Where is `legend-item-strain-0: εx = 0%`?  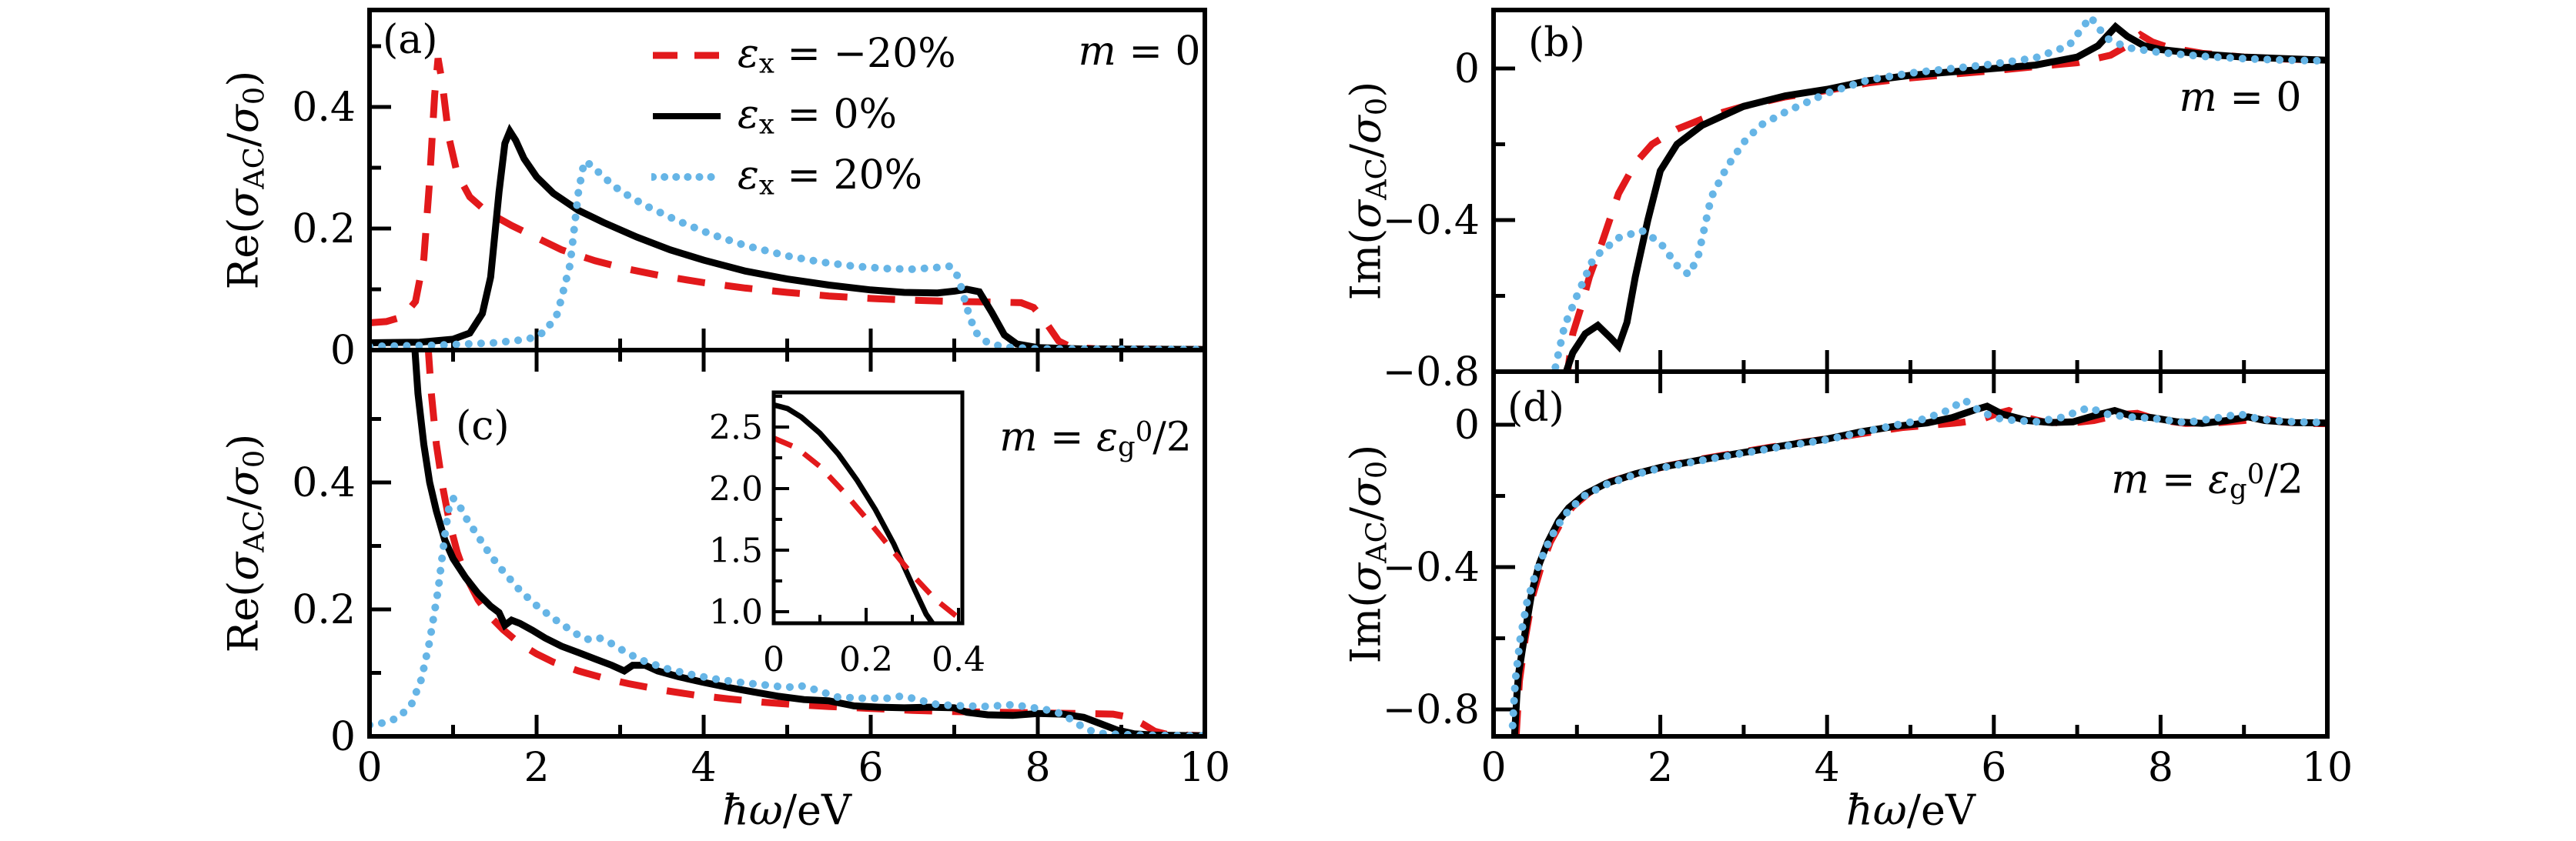
legend-item-strain-0: εx = 0% is located at coordinates (774, 117).